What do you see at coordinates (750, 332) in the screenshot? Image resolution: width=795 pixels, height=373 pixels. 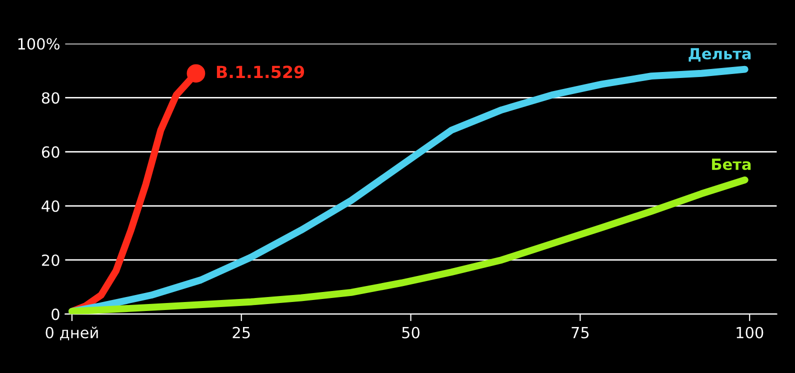 I see `x-tick-label: 100` at bounding box center [750, 332].